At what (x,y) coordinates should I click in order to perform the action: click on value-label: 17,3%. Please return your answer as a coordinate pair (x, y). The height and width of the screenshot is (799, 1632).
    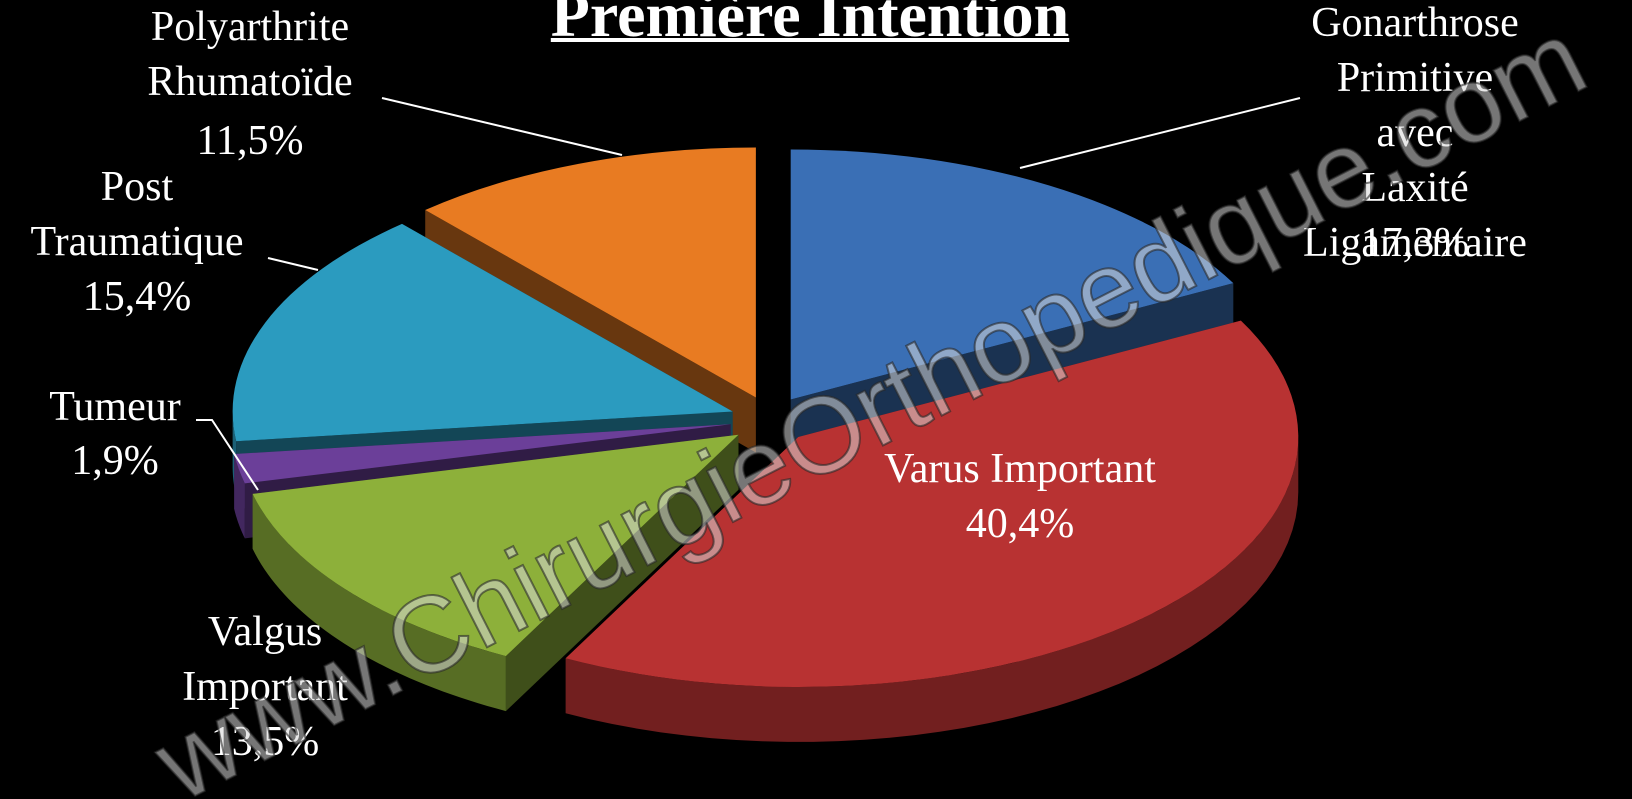
    Looking at the image, I should click on (1415, 243).